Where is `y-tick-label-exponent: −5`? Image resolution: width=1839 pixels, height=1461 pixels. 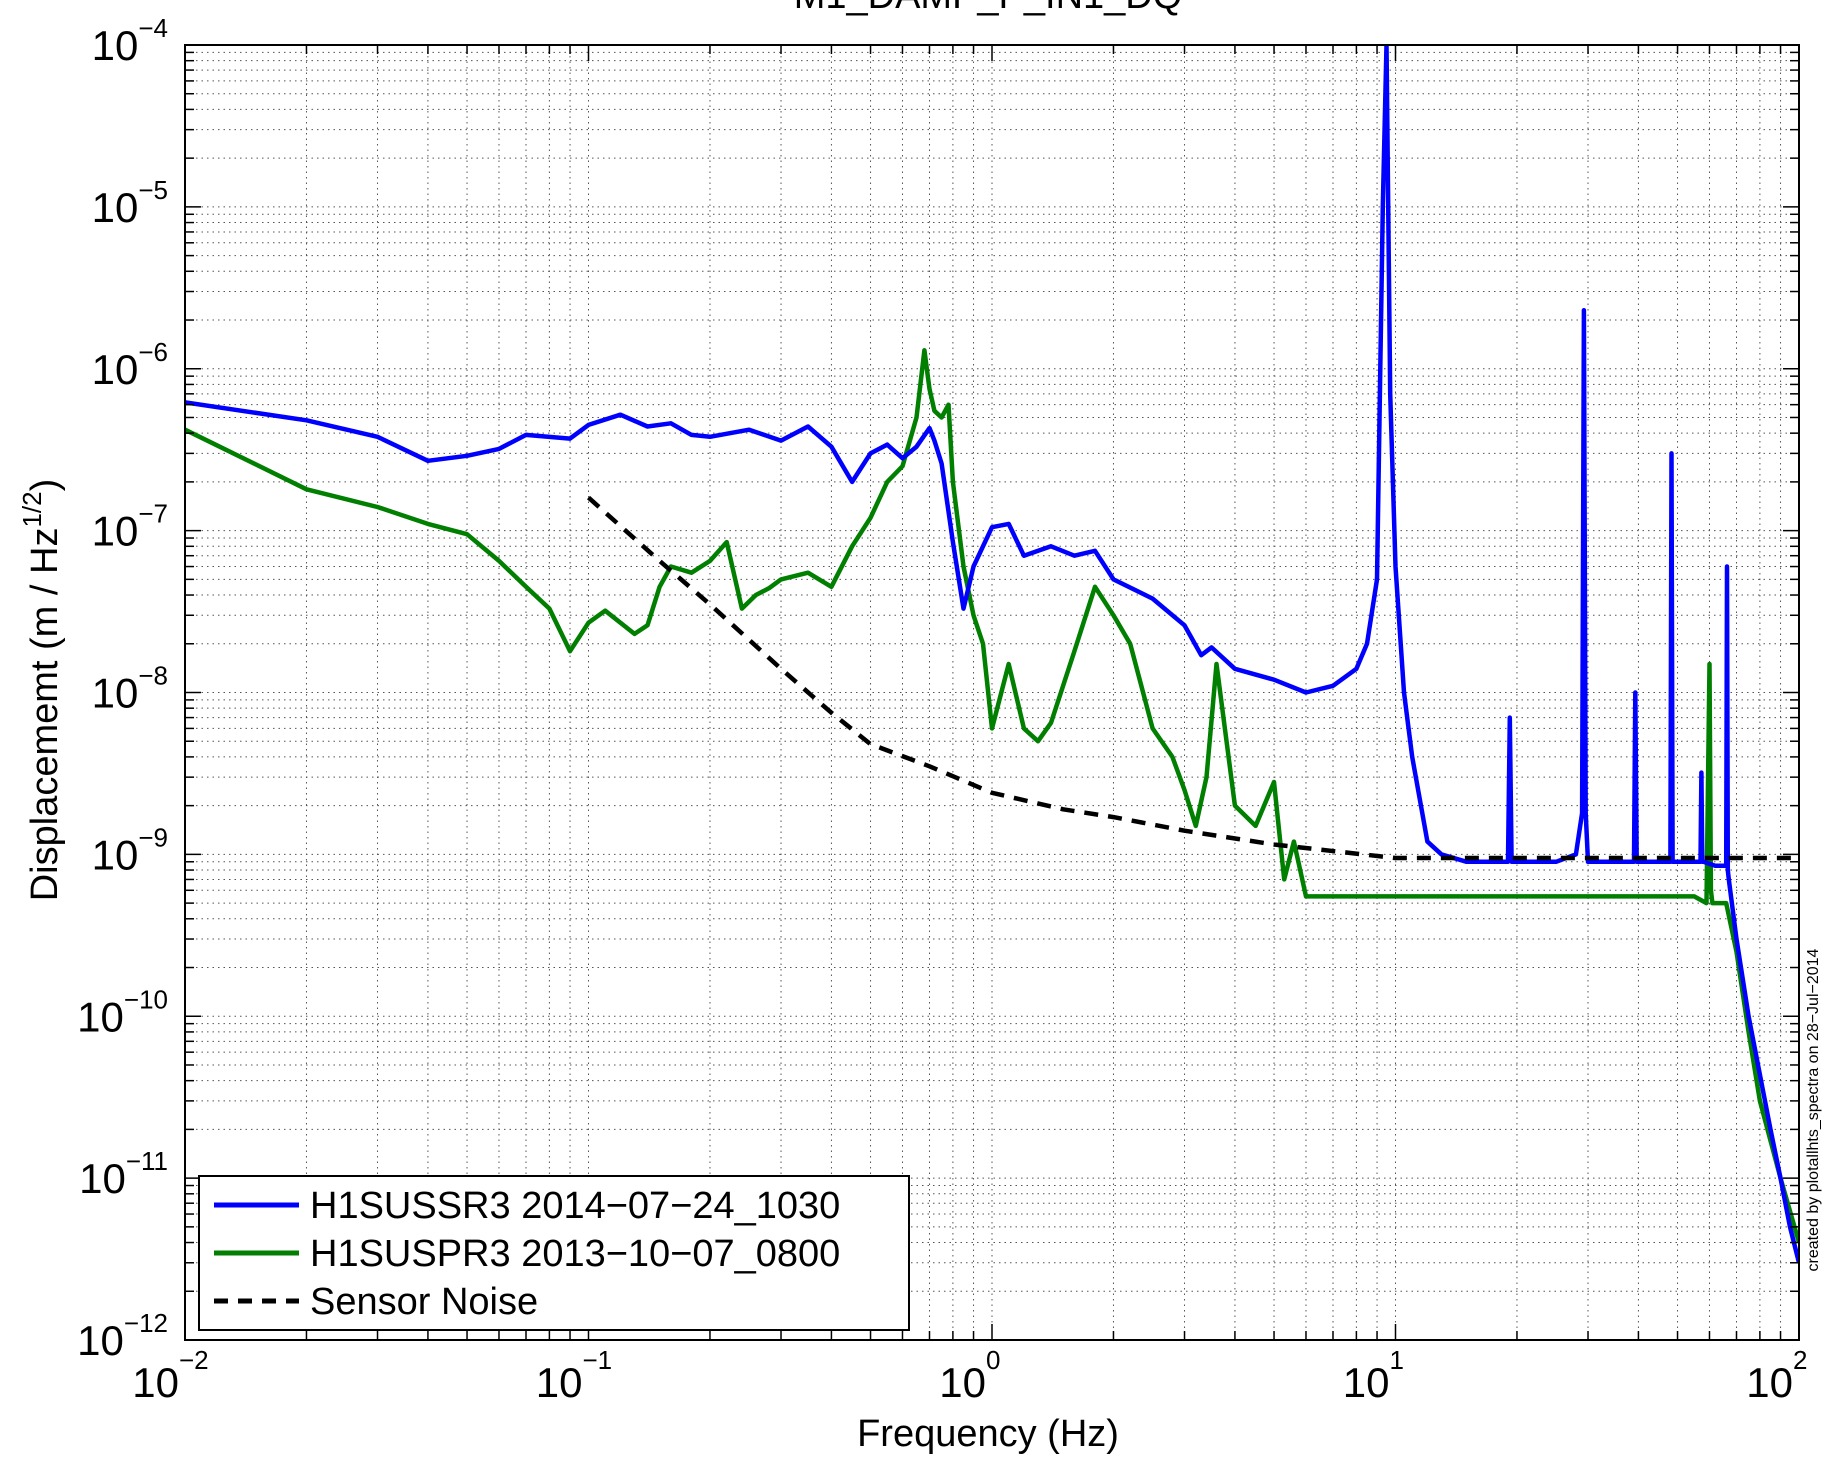 y-tick-label-exponent: −5 is located at coordinates (153, 190).